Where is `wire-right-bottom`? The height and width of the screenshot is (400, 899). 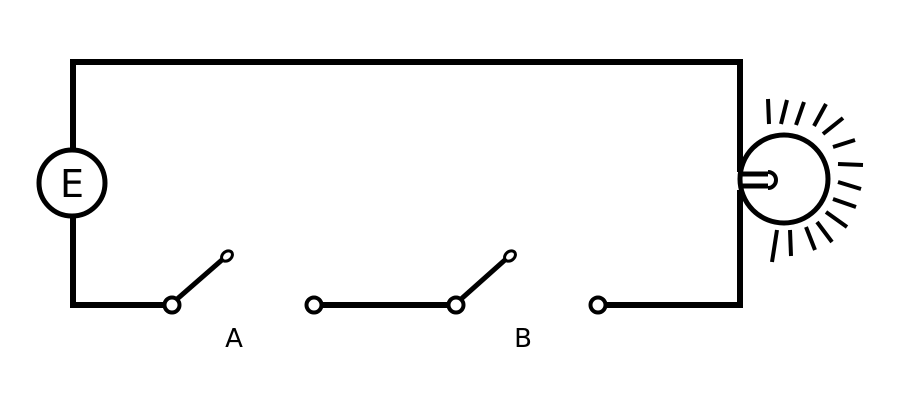
wire-right-bottom is located at coordinates (673, 249).